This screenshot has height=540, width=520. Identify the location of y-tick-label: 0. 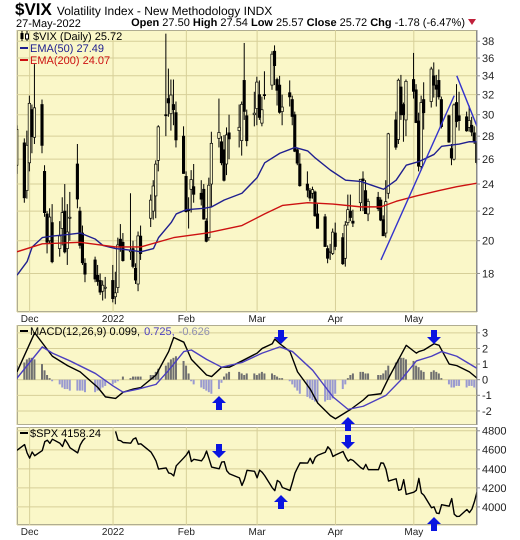
(485, 380).